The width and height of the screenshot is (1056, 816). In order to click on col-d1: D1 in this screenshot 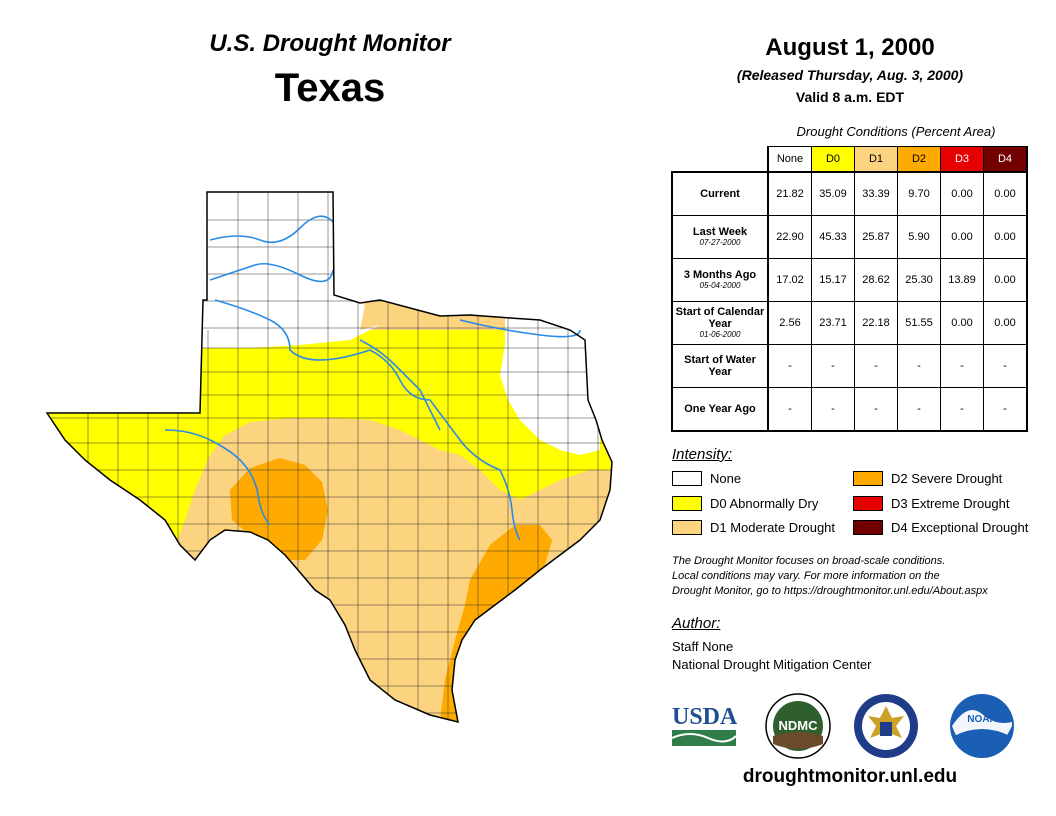, I will do `click(876, 159)`.